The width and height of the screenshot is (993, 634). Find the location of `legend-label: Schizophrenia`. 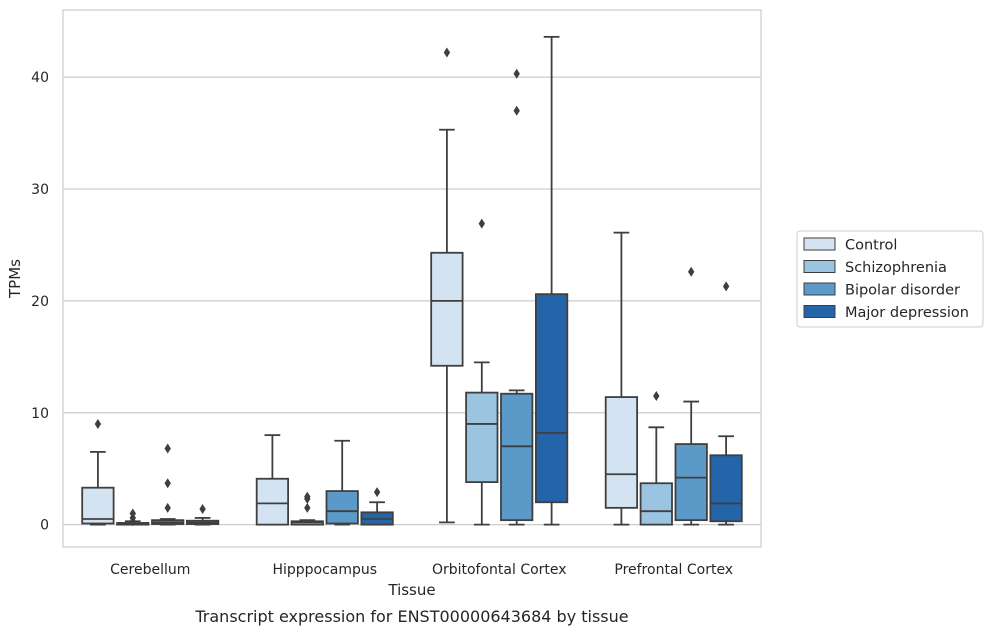

legend-label: Schizophrenia is located at coordinates (896, 268).